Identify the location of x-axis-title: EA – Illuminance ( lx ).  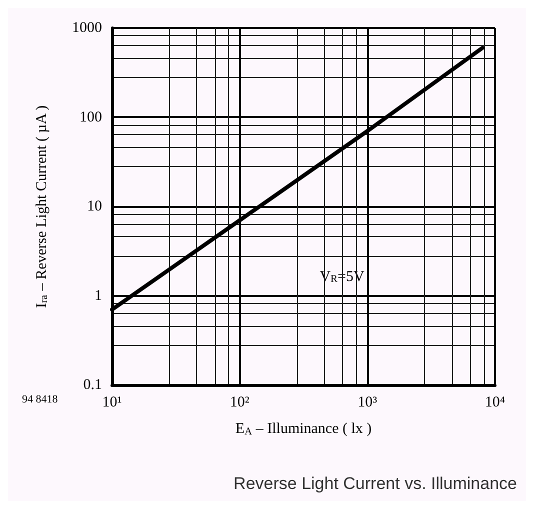
(303, 429).